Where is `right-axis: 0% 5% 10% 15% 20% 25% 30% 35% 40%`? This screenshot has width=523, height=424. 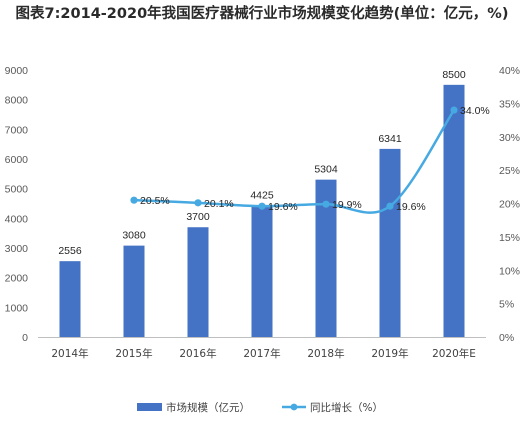
right-axis: 0% 5% 10% 15% 20% 25% 30% 35% 40% is located at coordinates (509, 204).